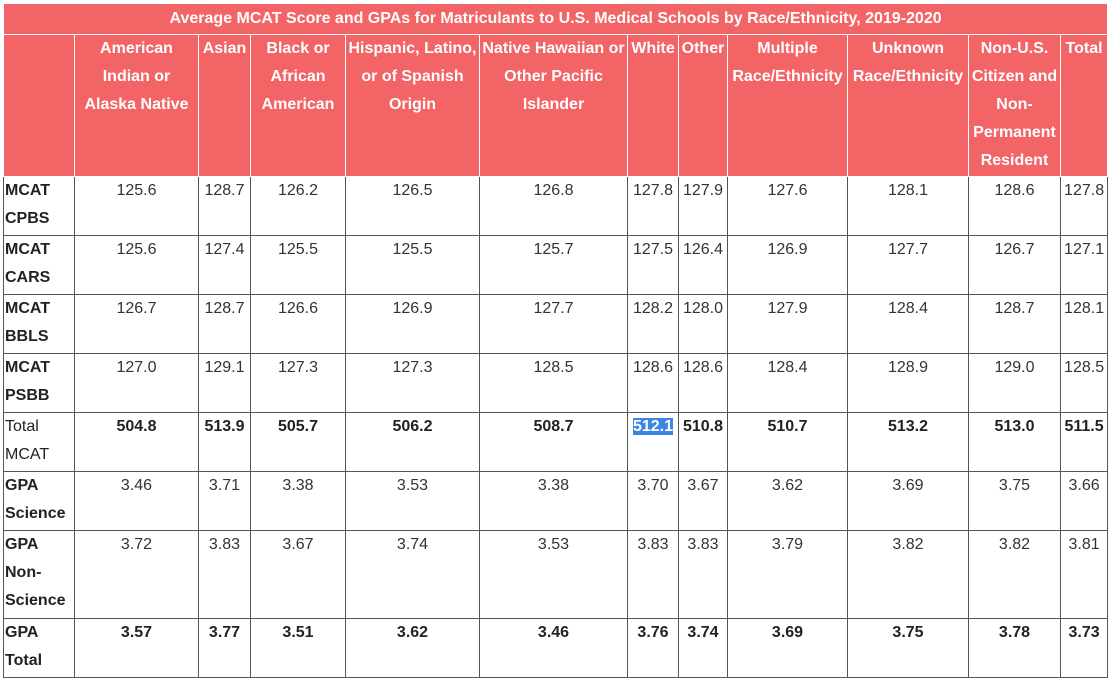 The image size is (1109, 680). Describe the element at coordinates (298, 648) in the screenshot. I see `cell: 3.51` at that location.